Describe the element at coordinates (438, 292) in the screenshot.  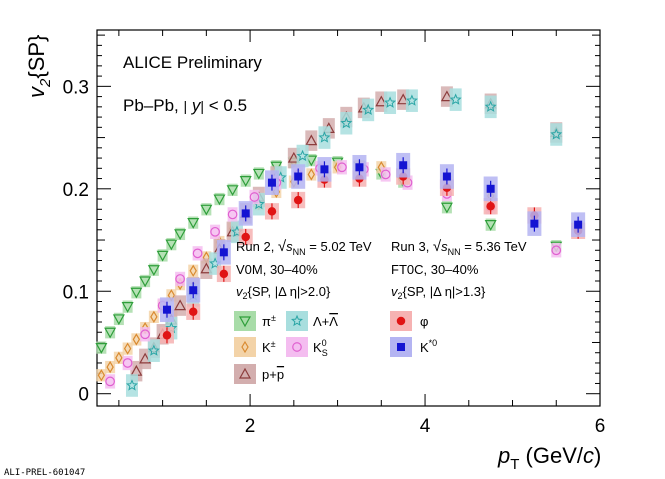
I see `run3-method: v2{SP, |Δ η|>1.3}` at that location.